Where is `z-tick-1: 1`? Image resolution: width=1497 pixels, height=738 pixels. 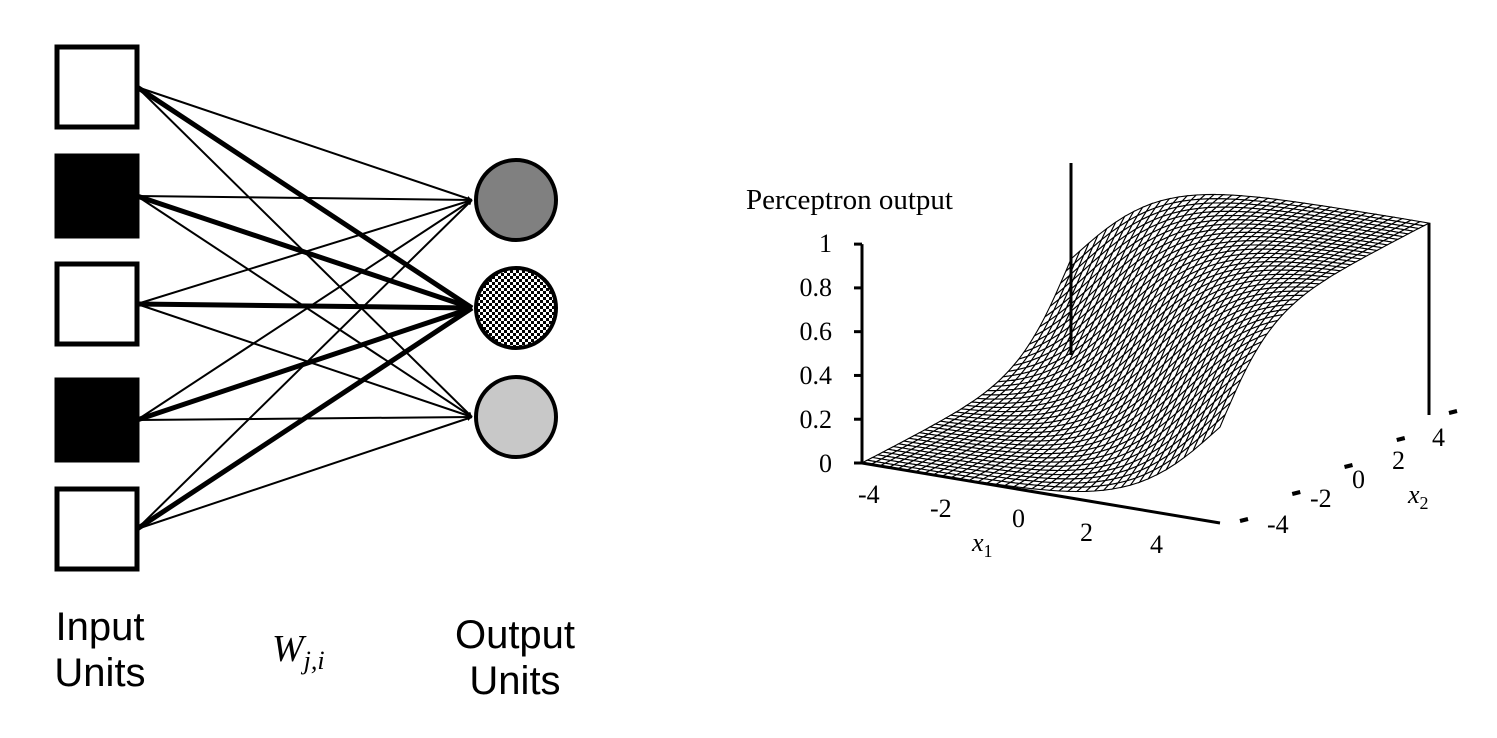 z-tick-1: 1 is located at coordinates (825, 243).